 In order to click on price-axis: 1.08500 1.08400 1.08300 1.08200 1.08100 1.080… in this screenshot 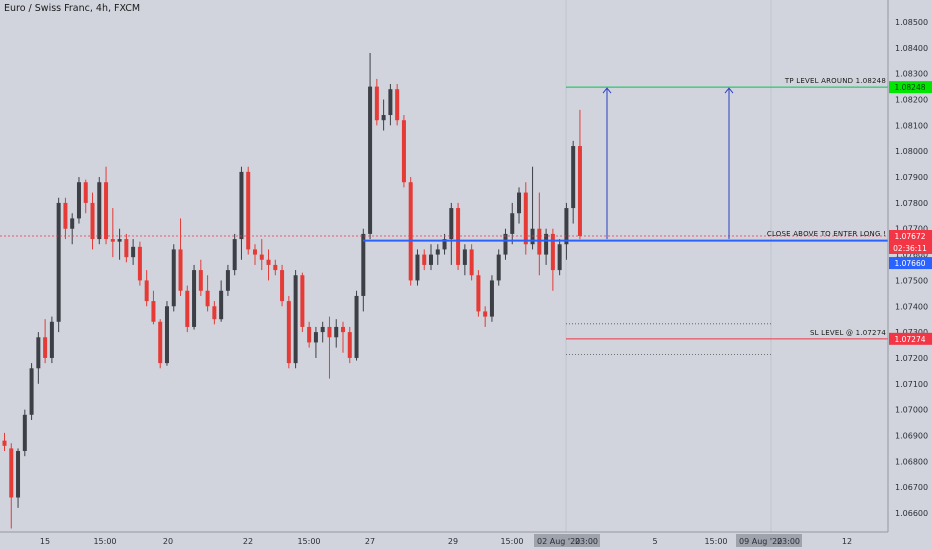, I will do `click(911, 268)`.